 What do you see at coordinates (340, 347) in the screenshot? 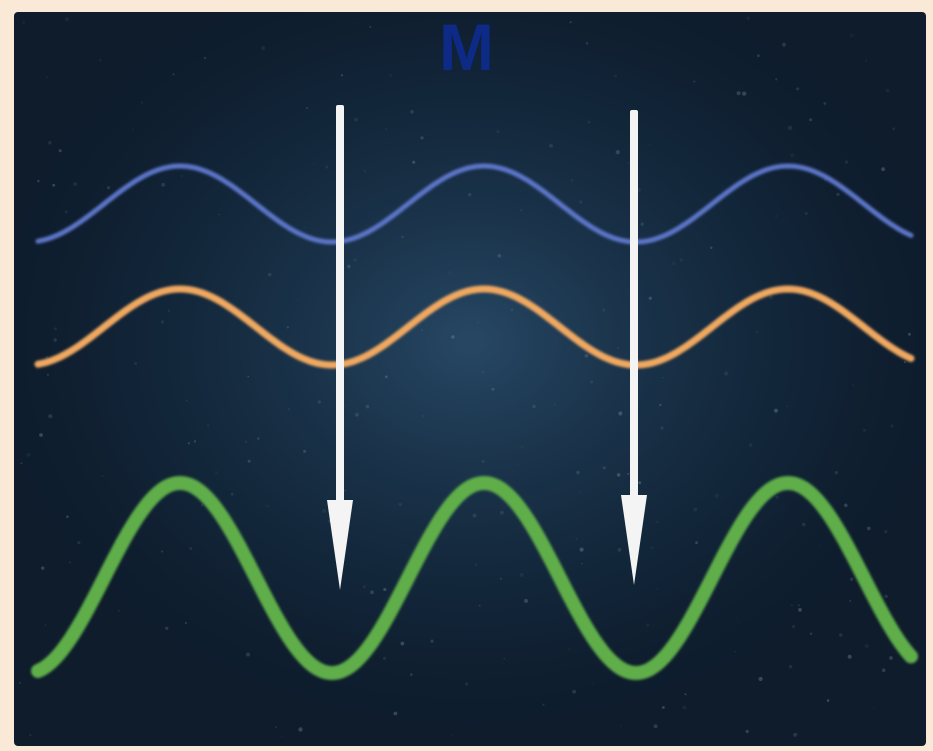
I see `arrow-down-left` at bounding box center [340, 347].